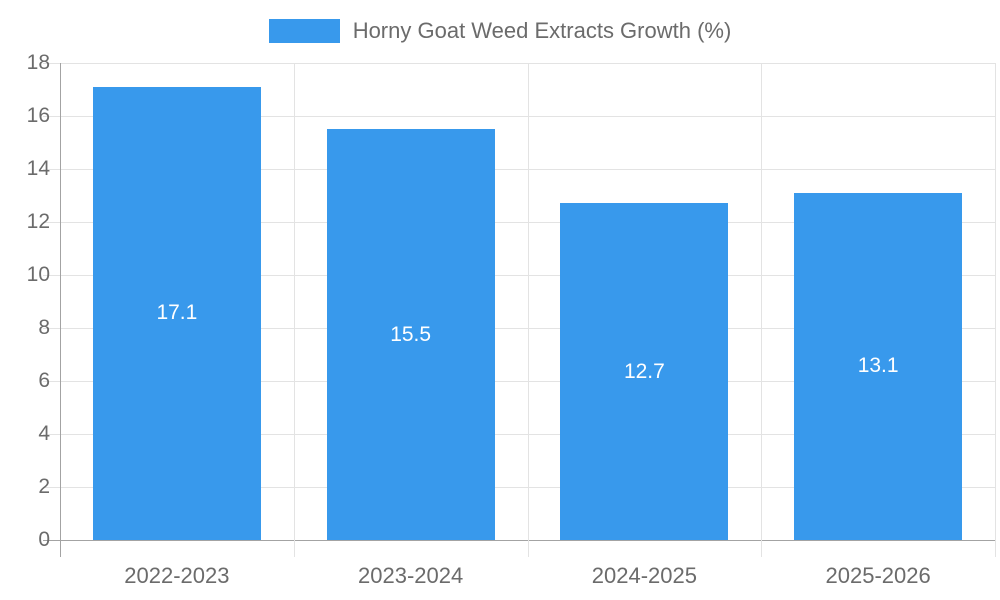 Image resolution: width=1000 pixels, height=600 pixels. I want to click on bar: 17.1, so click(176, 313).